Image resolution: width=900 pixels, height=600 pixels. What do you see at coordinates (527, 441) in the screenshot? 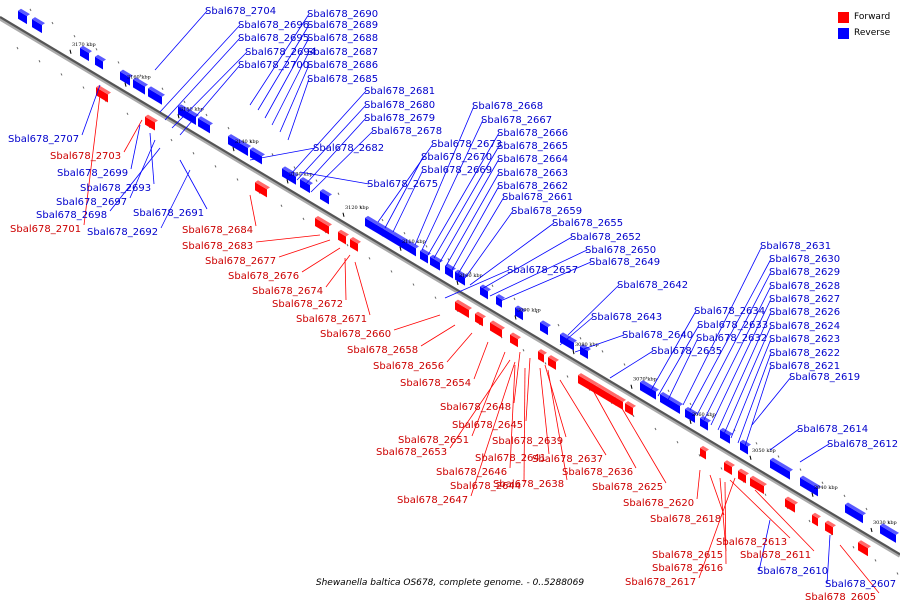
I see `gene-label: Sbal678_2639` at bounding box center [527, 441].